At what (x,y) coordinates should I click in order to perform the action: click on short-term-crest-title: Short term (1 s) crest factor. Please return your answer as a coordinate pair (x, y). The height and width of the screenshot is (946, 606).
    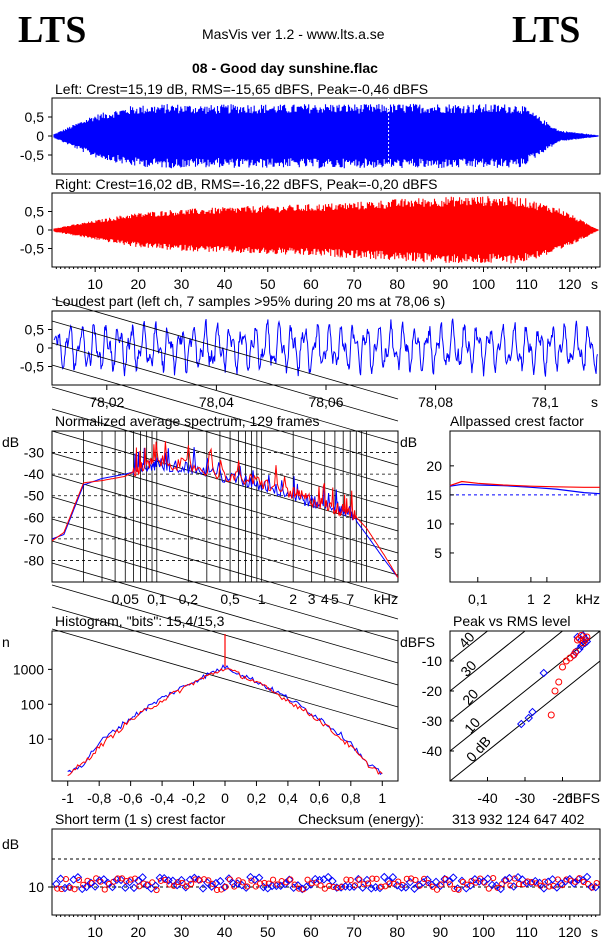
    Looking at the image, I should click on (140, 819).